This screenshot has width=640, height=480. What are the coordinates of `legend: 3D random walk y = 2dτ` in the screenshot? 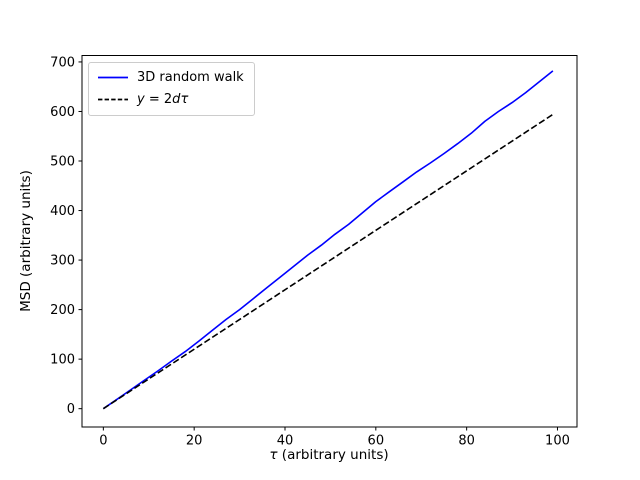 It's located at (171, 89).